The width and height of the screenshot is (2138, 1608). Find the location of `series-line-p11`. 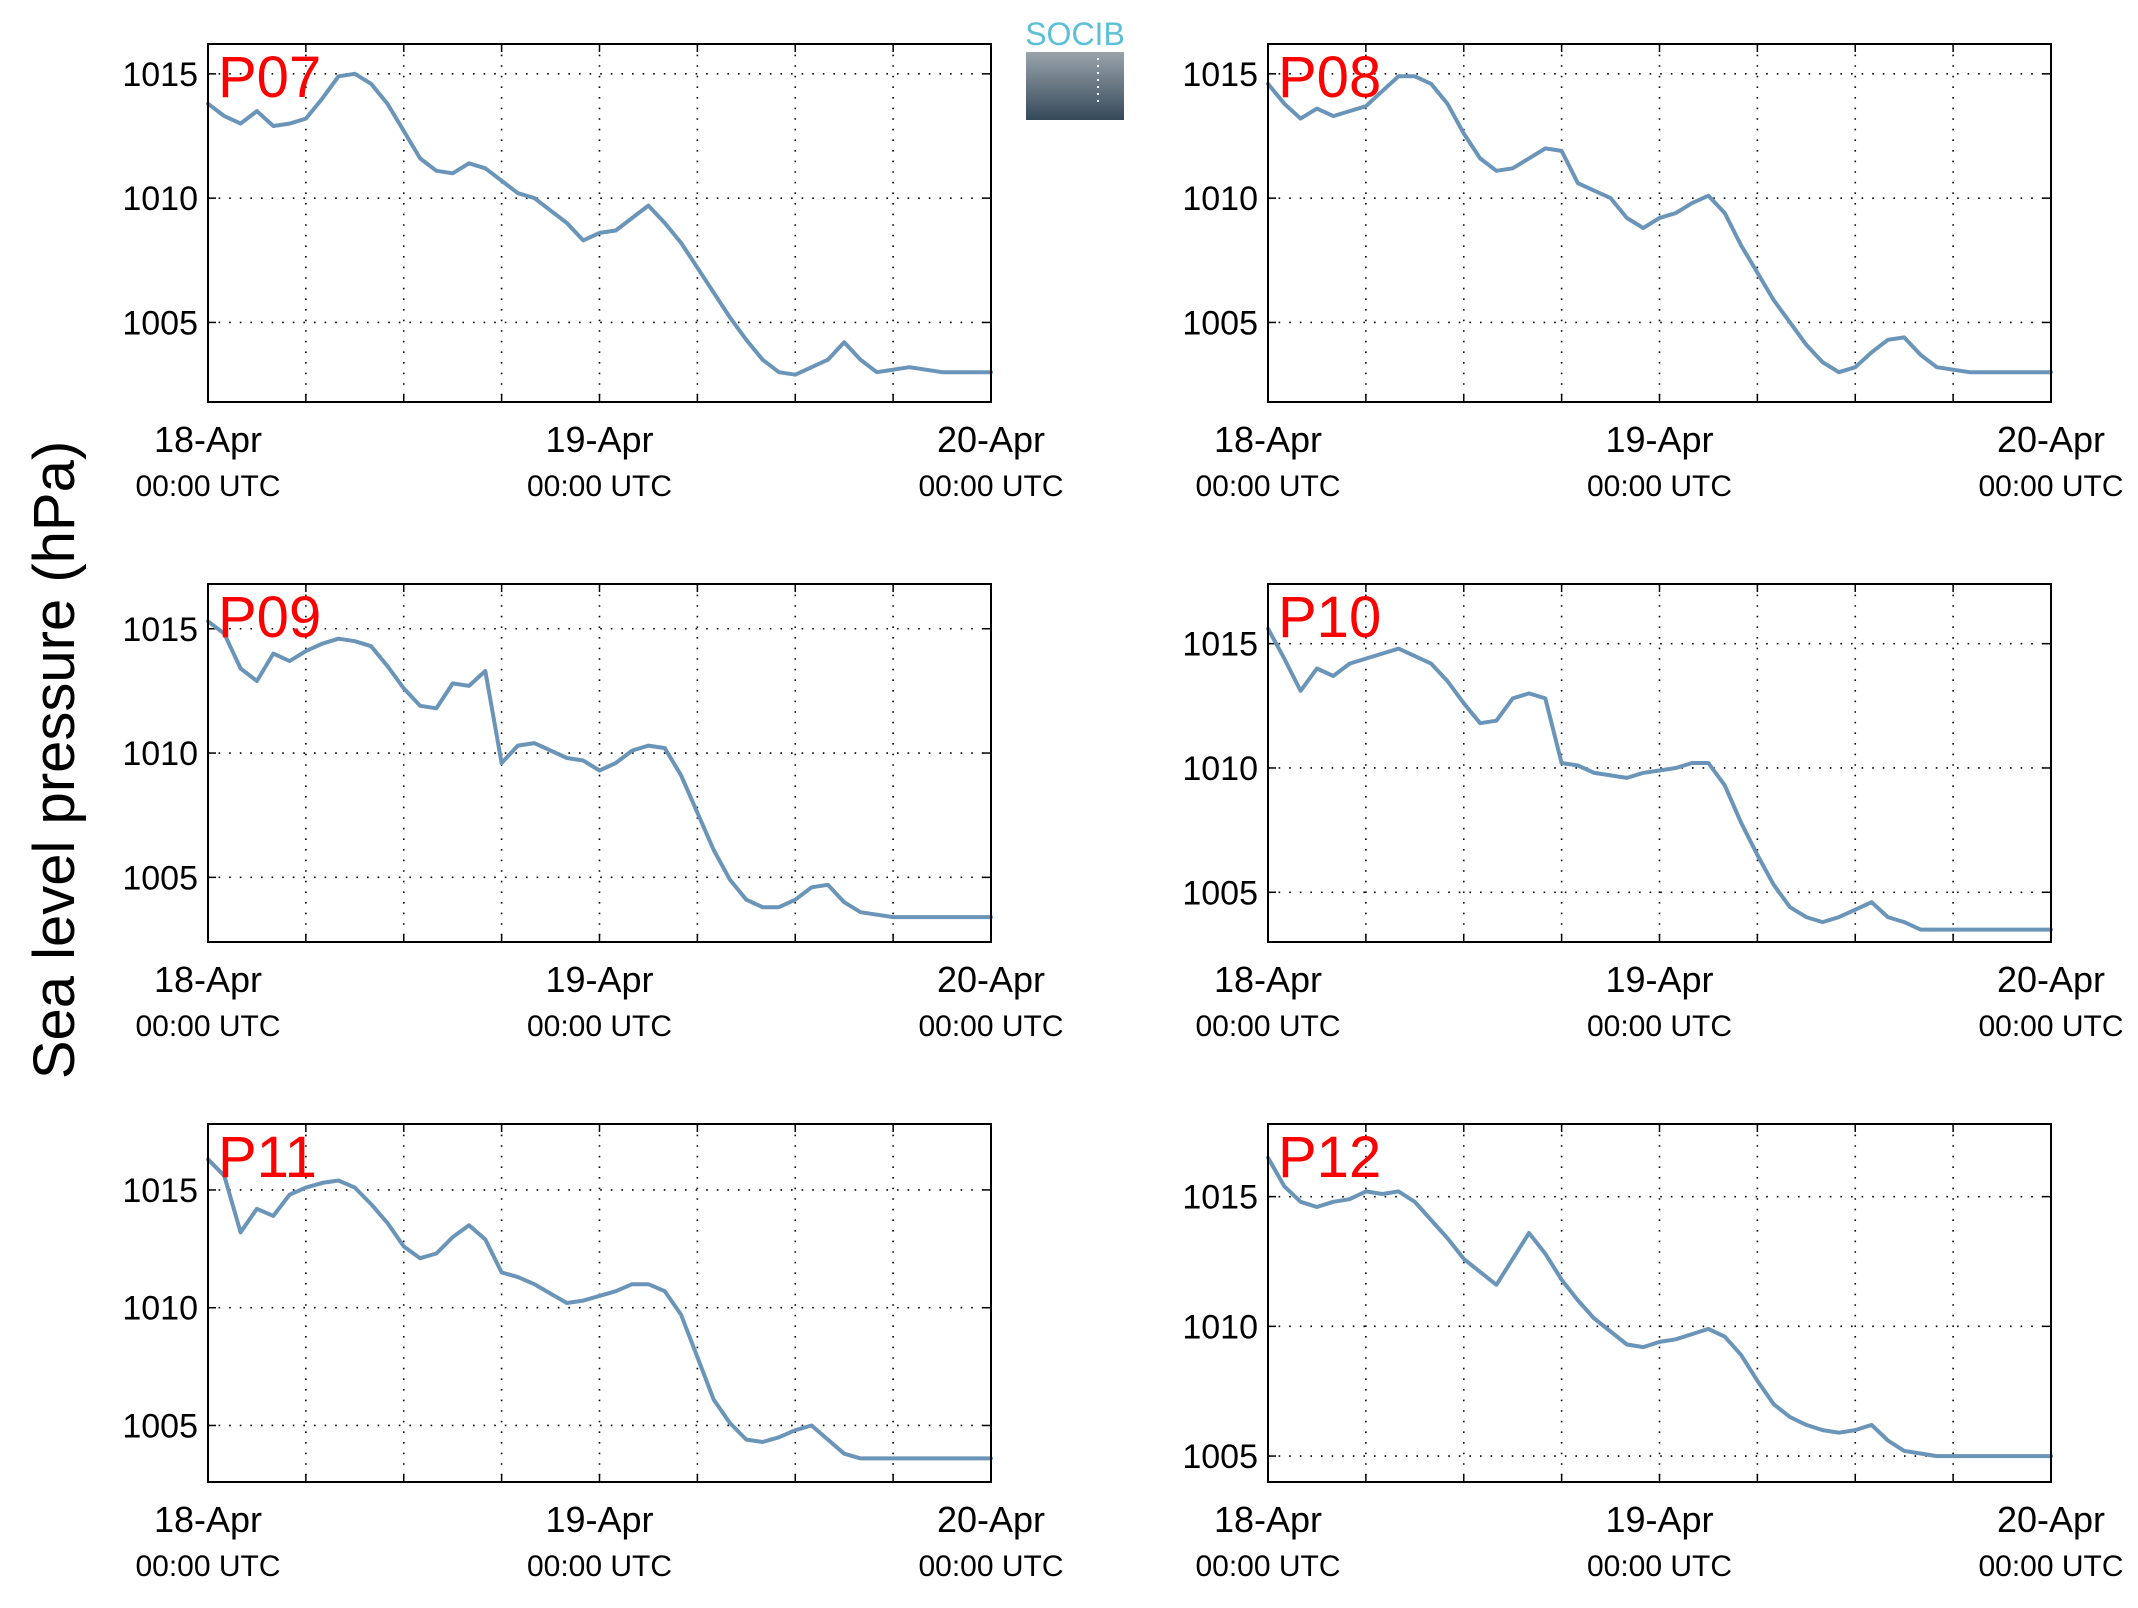

series-line-p11 is located at coordinates (599, 1309).